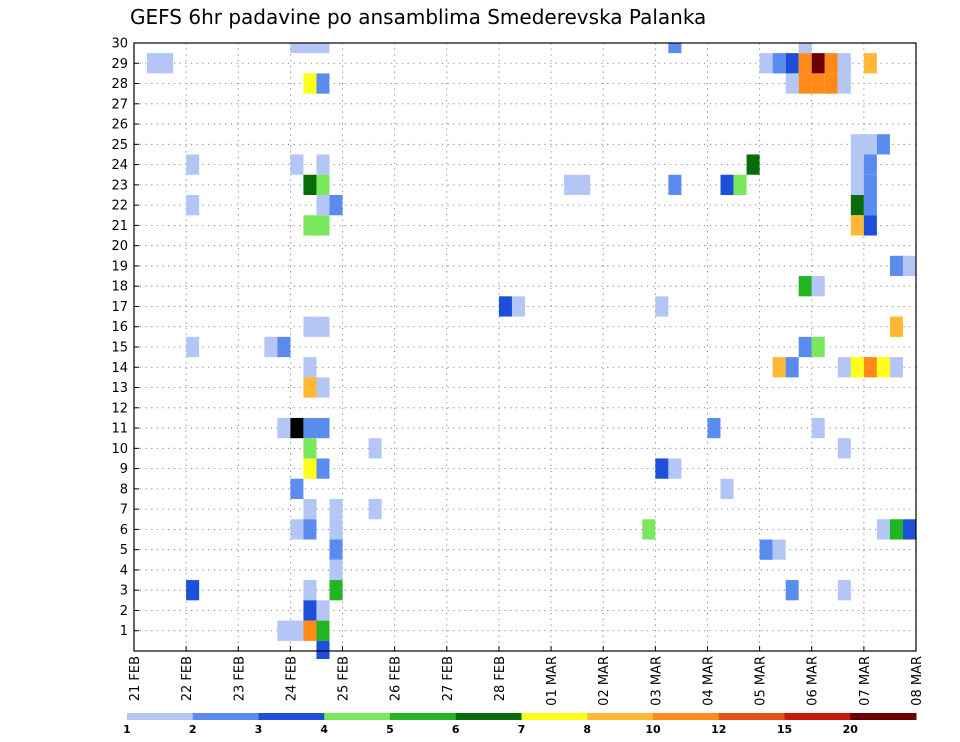 This screenshot has width=960, height=742. Describe the element at coordinates (119, 246) in the screenshot. I see `y-tick-label: 20` at that location.